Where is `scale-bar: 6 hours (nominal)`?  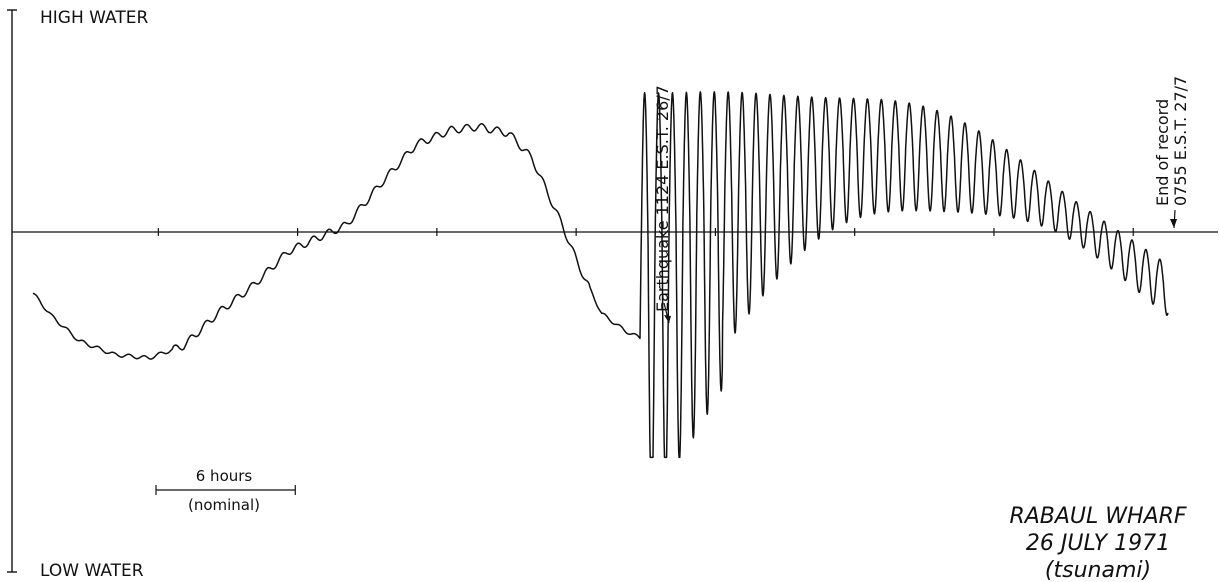
scale-bar: 6 hours (nominal) is located at coordinates (225, 490).